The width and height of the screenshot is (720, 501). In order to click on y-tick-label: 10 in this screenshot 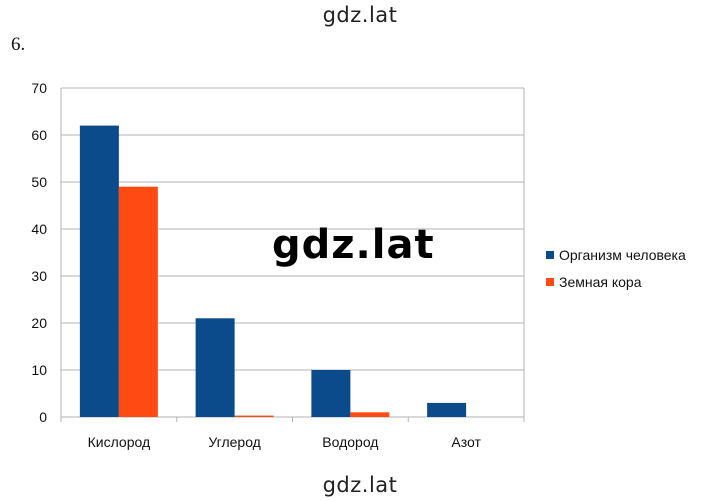, I will do `click(39, 370)`.